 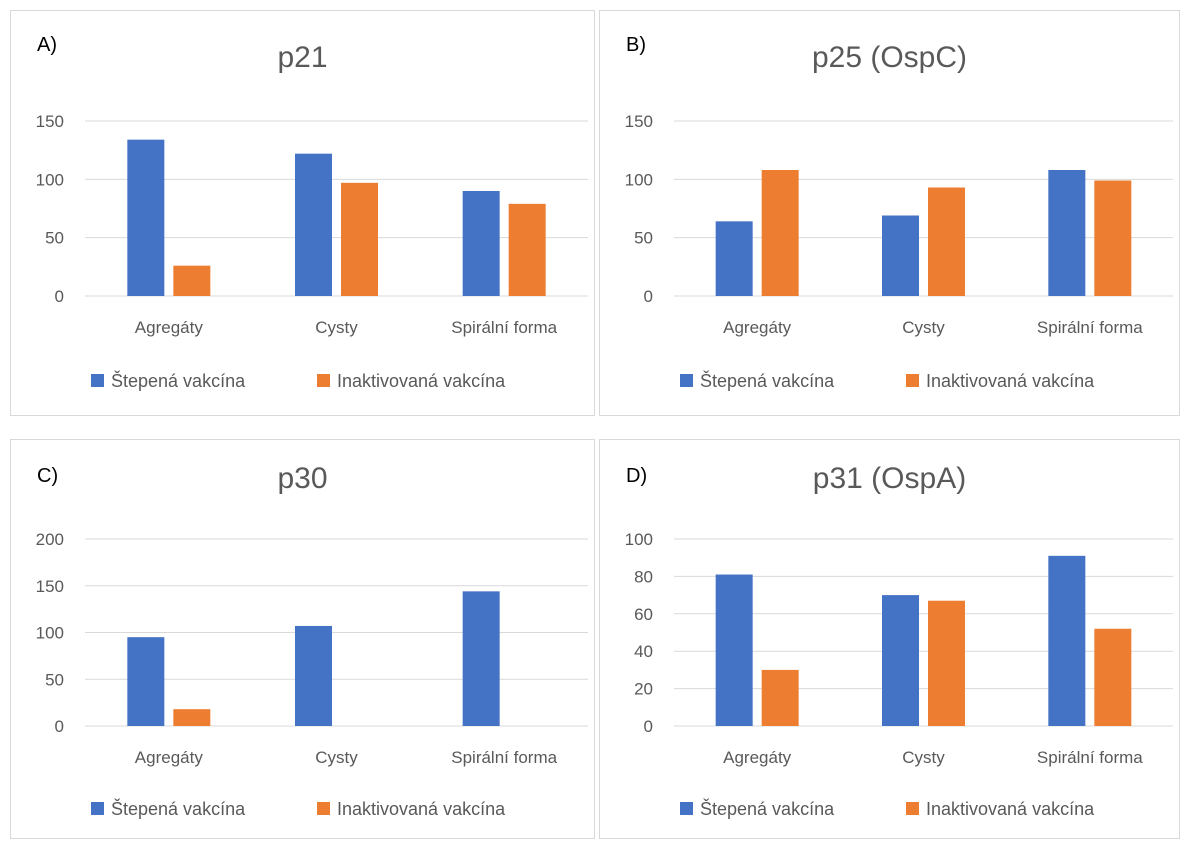 What do you see at coordinates (313, 224) in the screenshot?
I see `bar-a-s1-c2` at bounding box center [313, 224].